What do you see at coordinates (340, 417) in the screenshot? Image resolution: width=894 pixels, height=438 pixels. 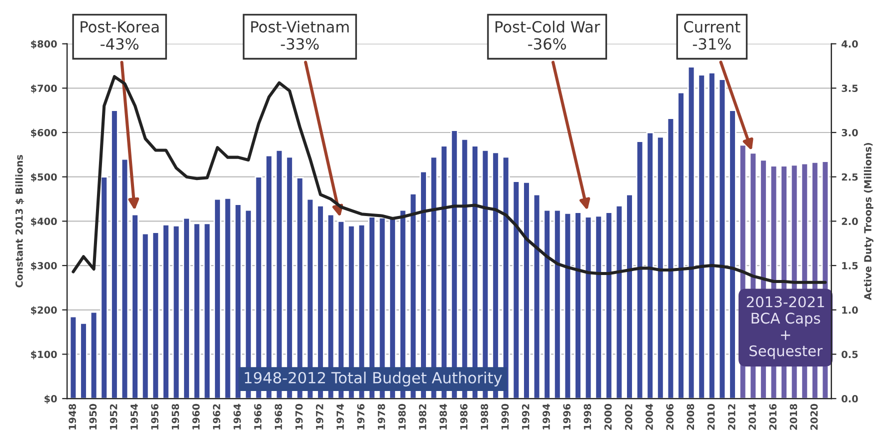 I see `x-tick-label: 1974` at bounding box center [340, 417].